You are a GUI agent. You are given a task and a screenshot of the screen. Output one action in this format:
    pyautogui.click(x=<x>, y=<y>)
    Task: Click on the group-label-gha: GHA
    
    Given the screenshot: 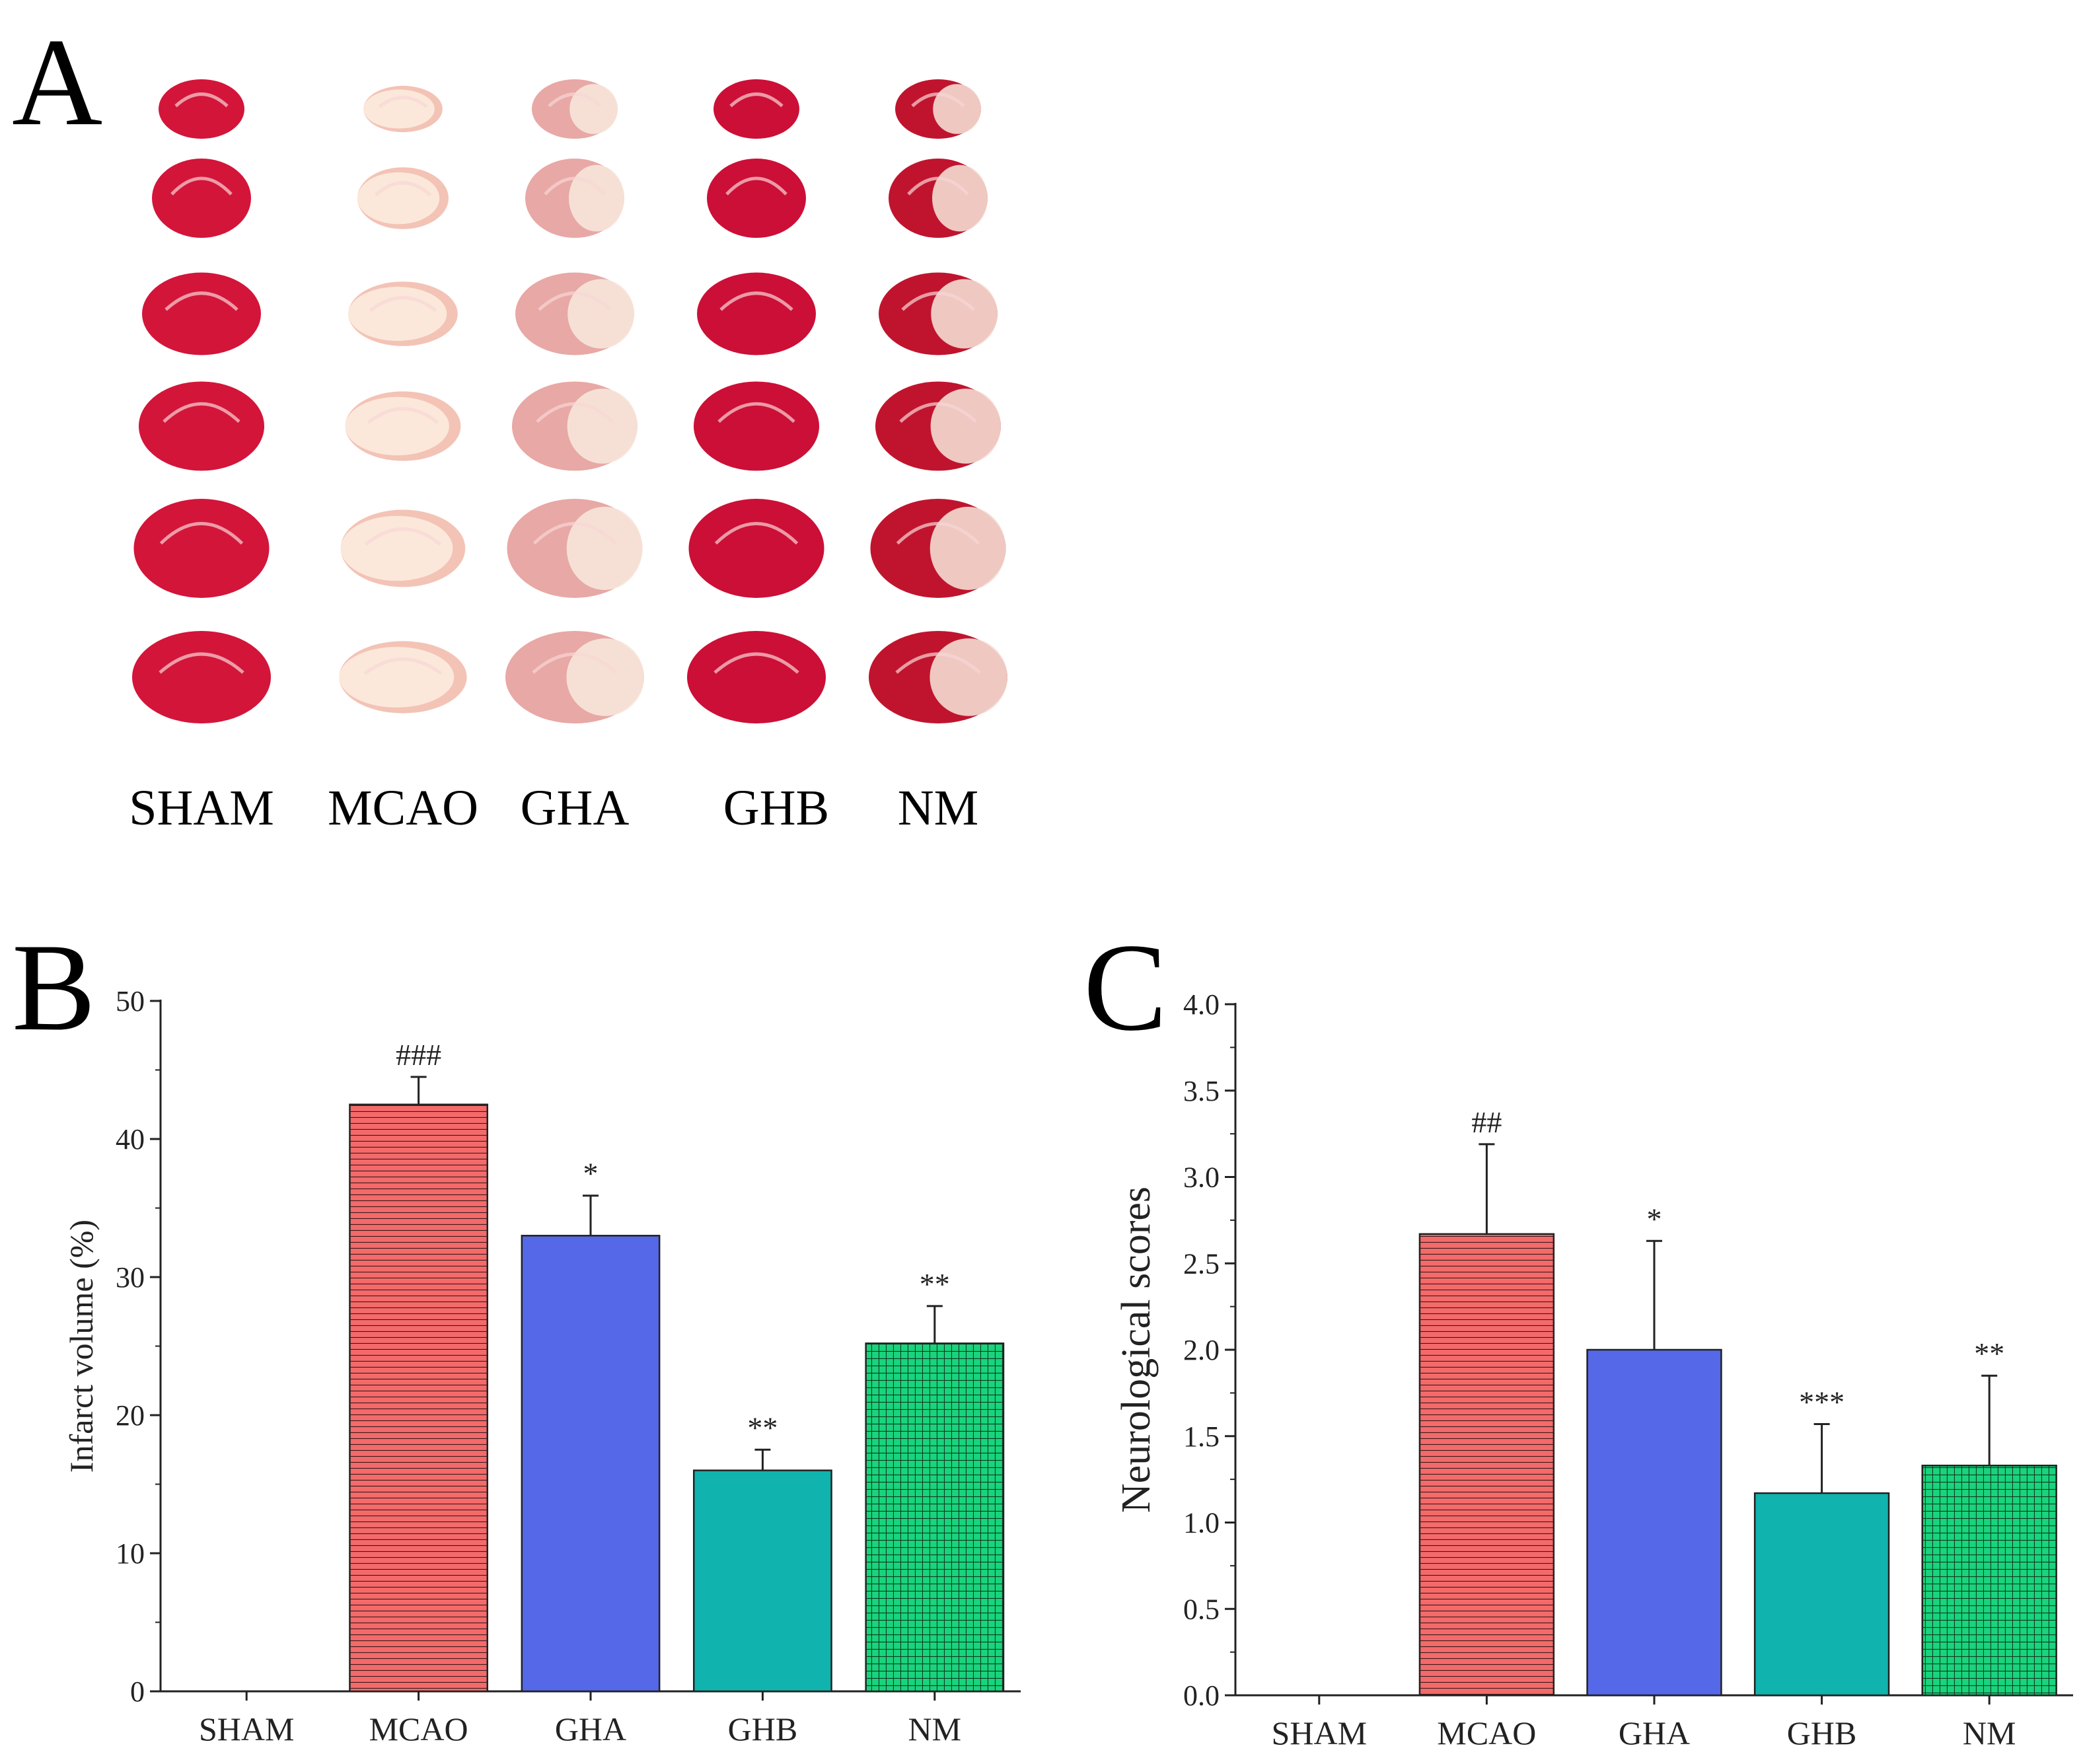 What is the action you would take?
    pyautogui.click(x=575, y=808)
    